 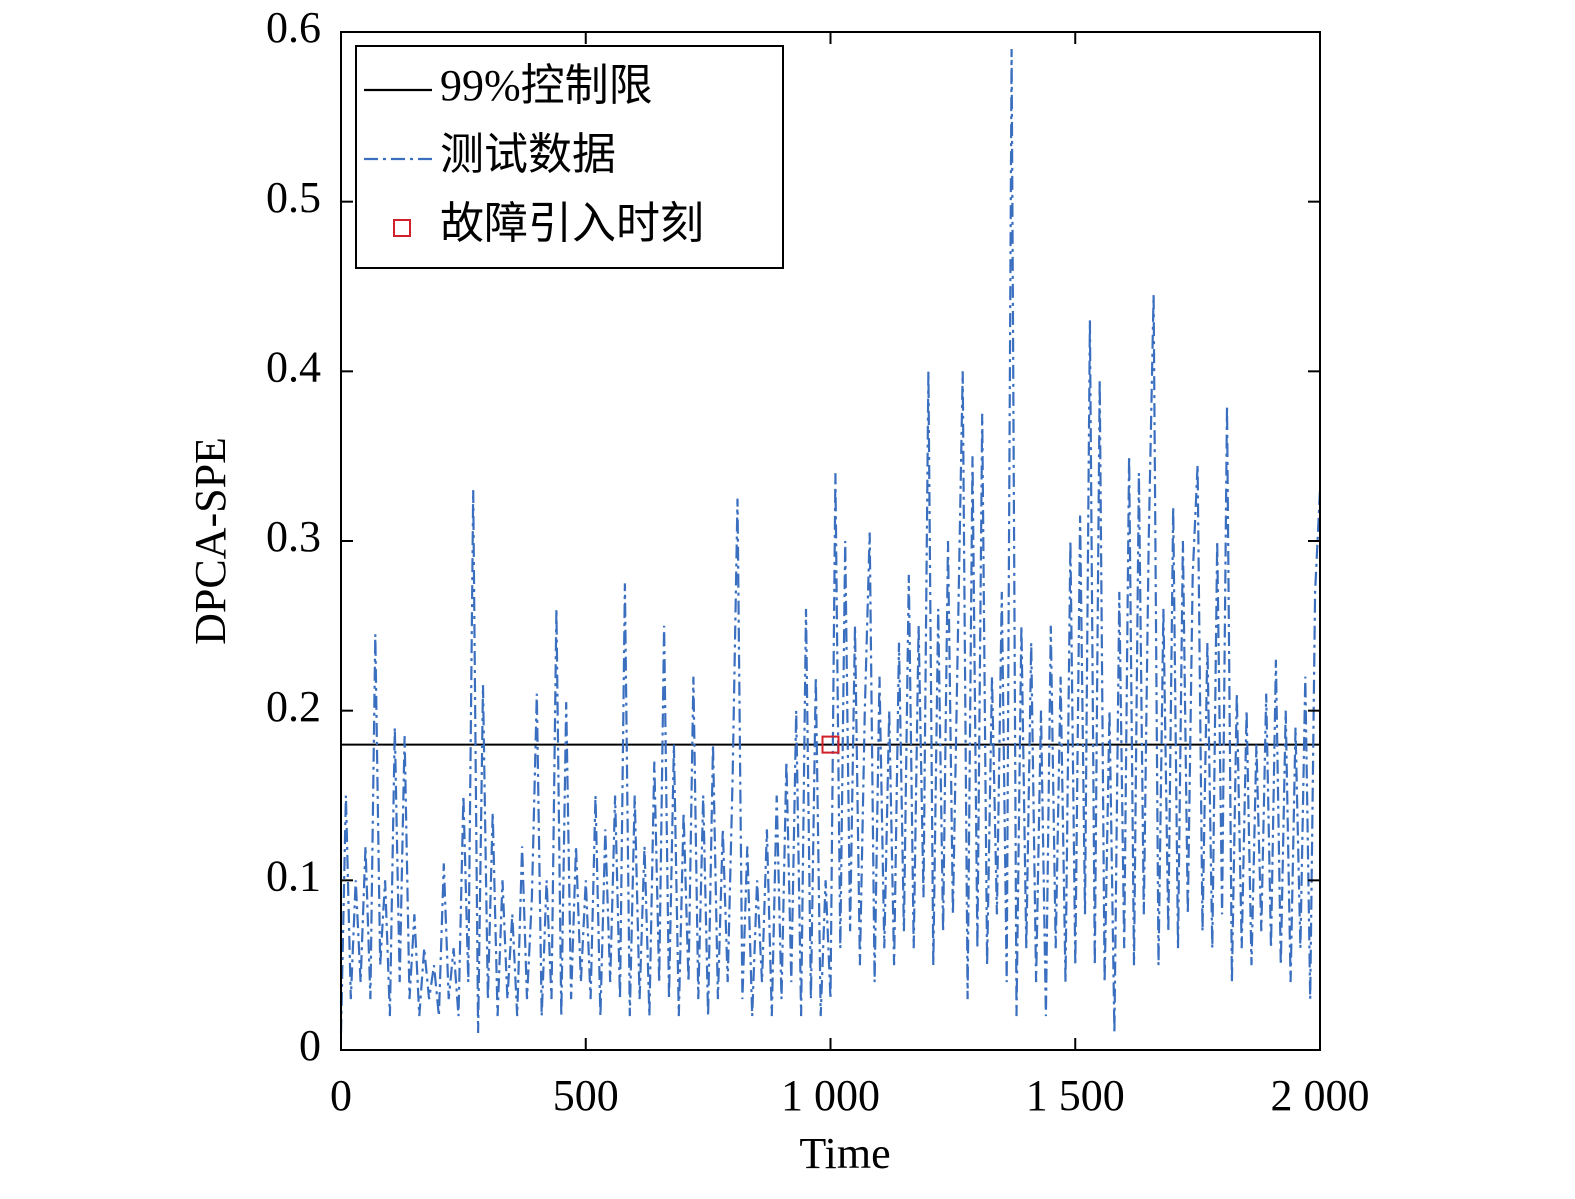 What do you see at coordinates (293, 875) in the screenshot?
I see `y-tick-label: 0.1` at bounding box center [293, 875].